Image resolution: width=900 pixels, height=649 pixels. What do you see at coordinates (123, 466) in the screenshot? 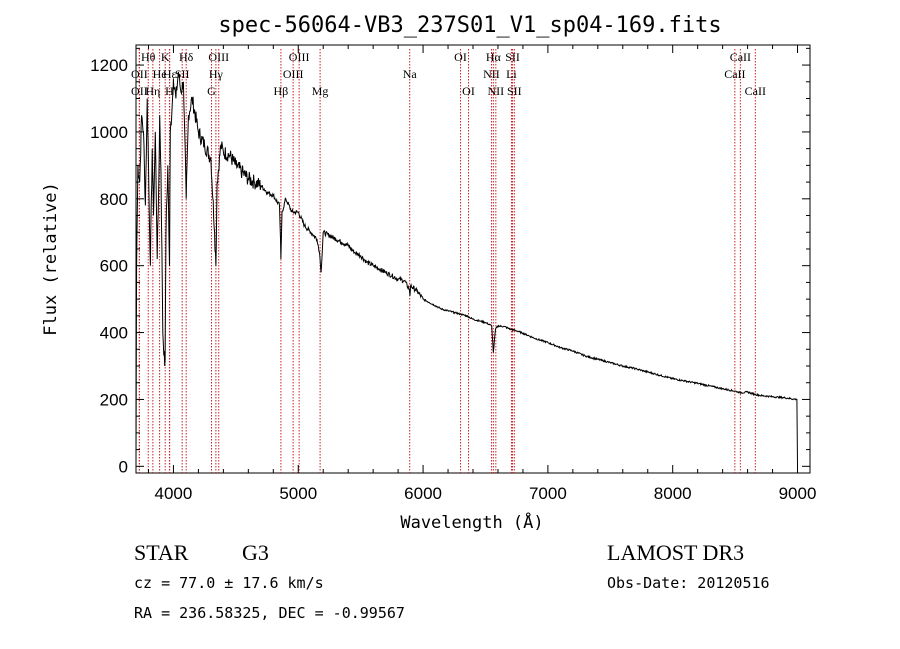
I see `y-tick-label: 0` at bounding box center [123, 466].